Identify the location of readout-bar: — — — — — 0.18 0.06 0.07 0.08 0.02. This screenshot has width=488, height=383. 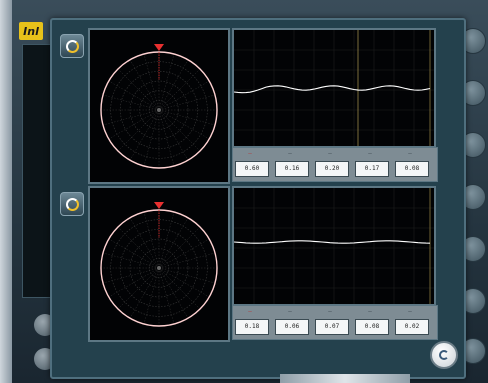
(335, 322).